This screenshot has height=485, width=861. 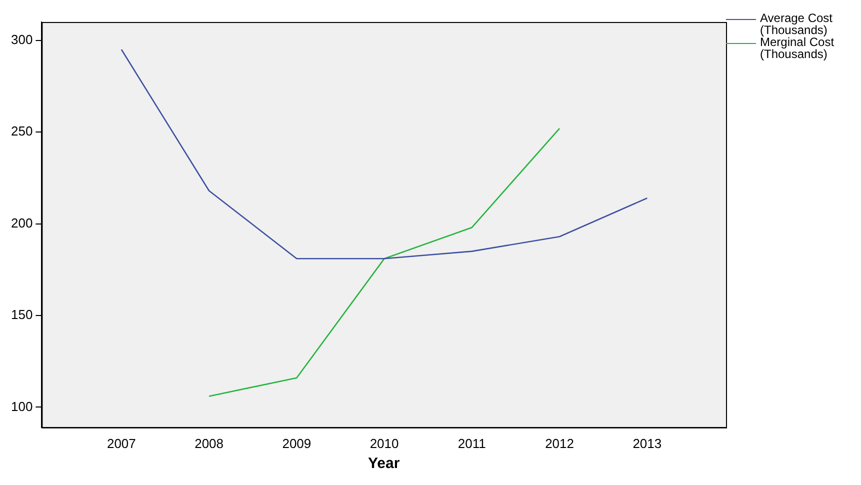 I want to click on y-tick-label: 100, so click(x=21, y=406).